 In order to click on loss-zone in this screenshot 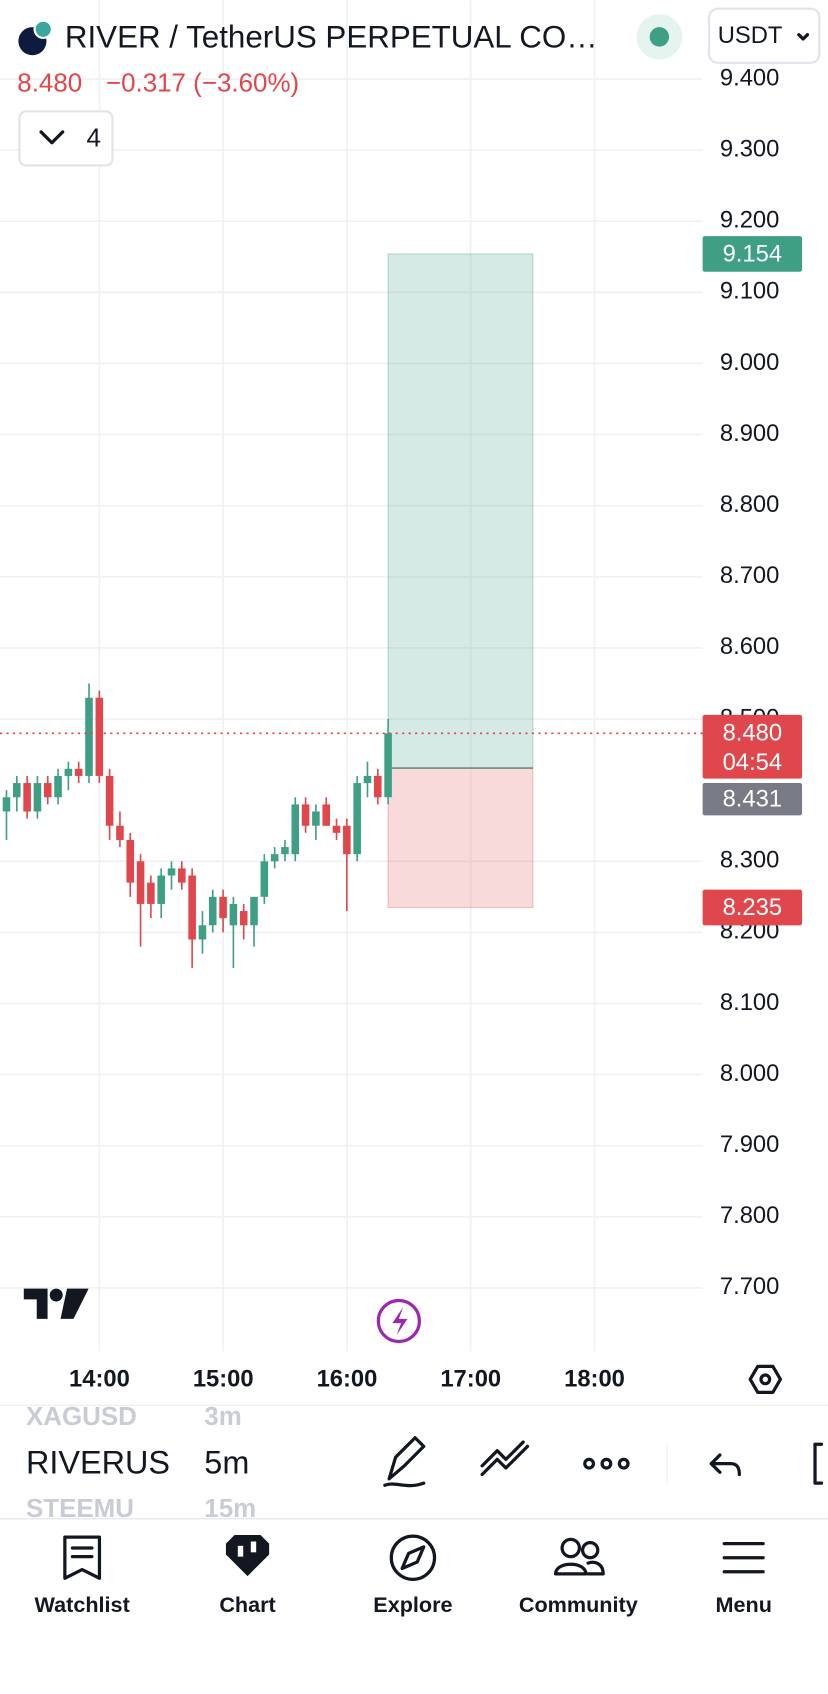, I will do `click(460, 838)`.